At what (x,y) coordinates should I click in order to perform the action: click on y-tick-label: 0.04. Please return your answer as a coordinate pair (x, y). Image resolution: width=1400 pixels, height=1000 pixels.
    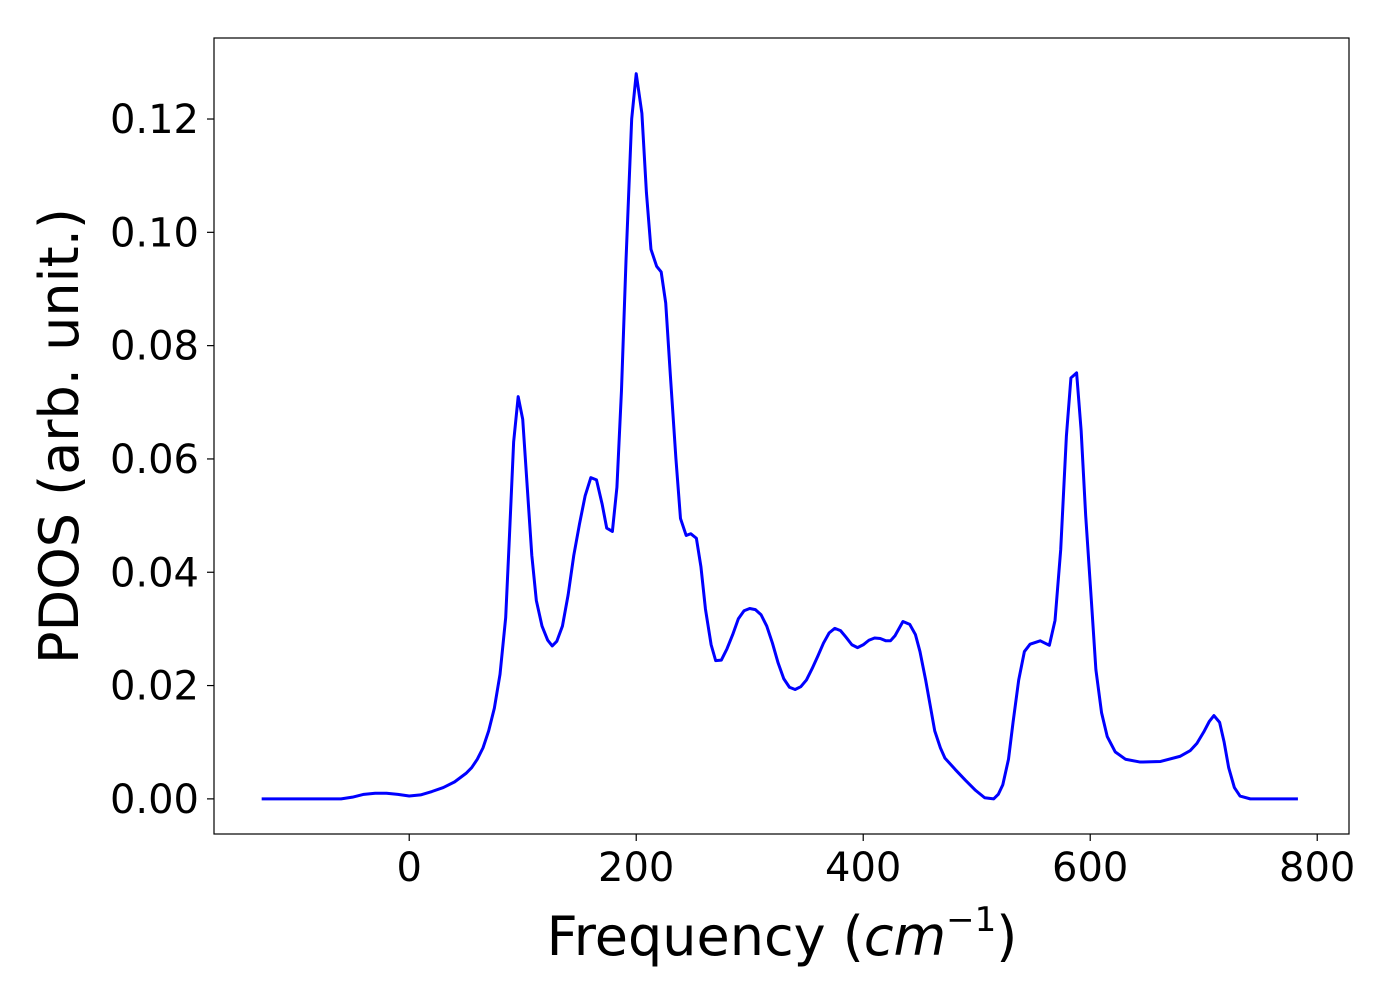
    Looking at the image, I should click on (154, 573).